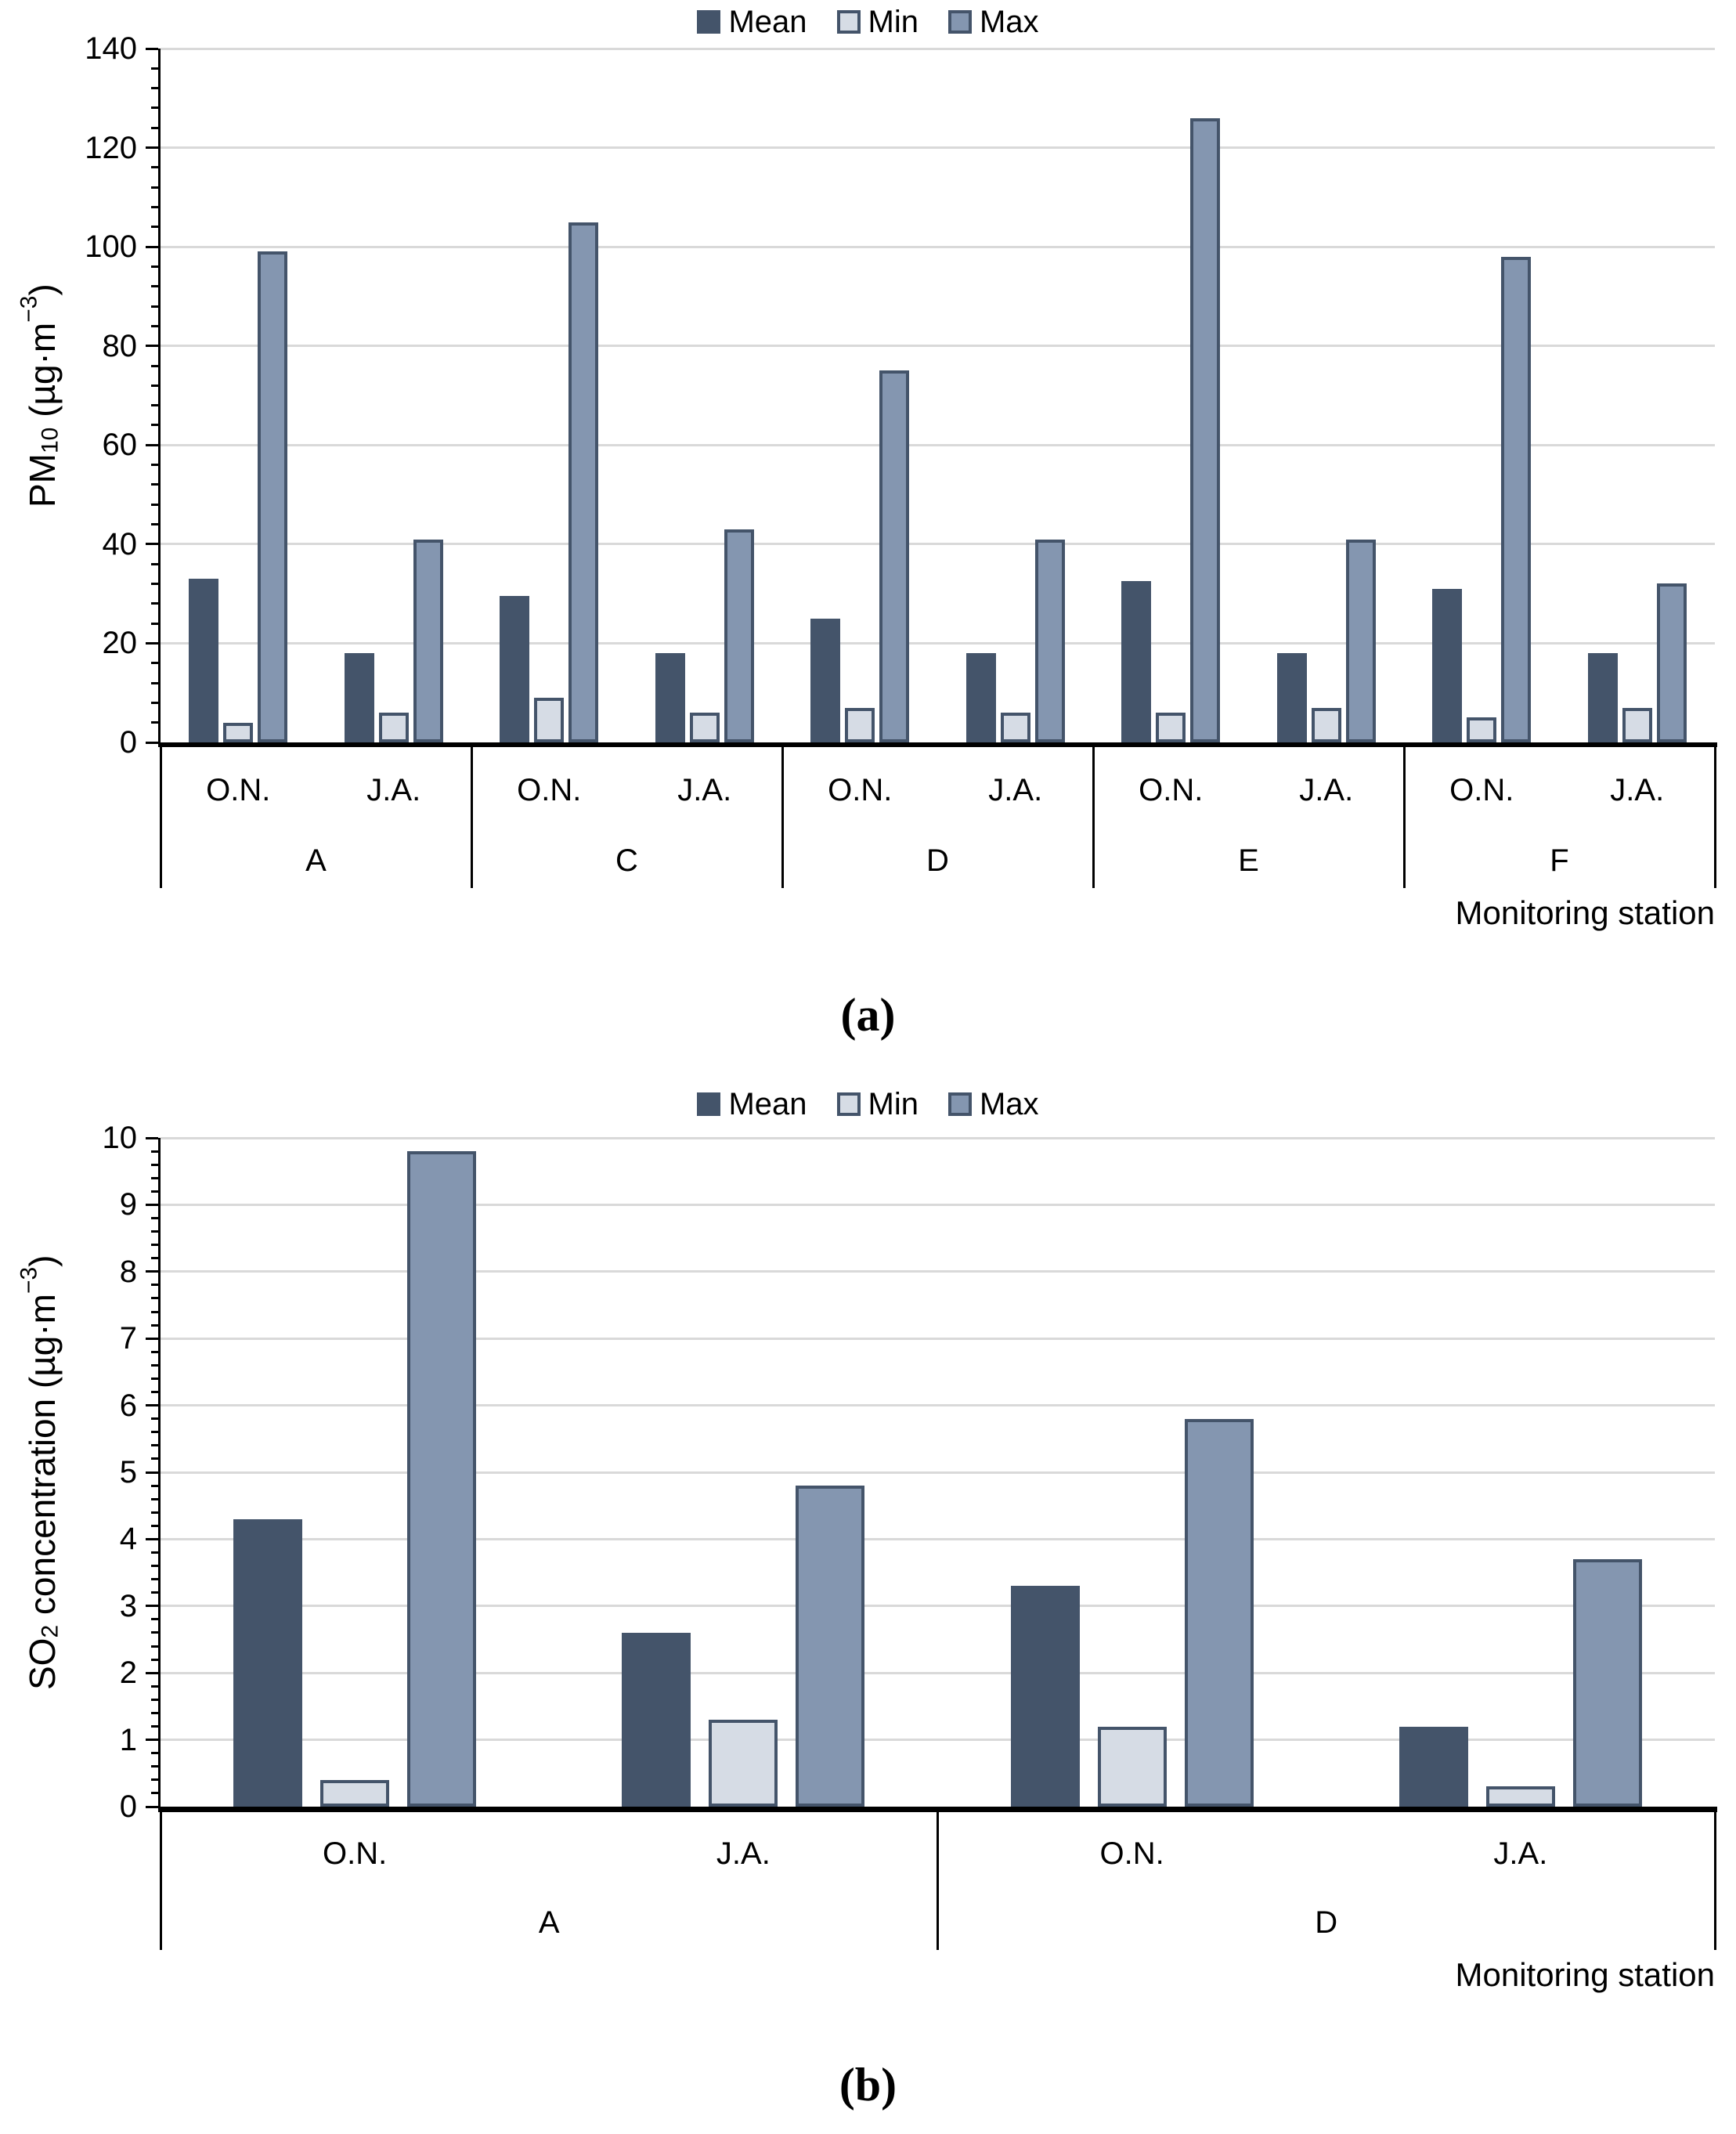 This screenshot has height=2134, width=1736. Describe the element at coordinates (111, 147) in the screenshot. I see `y-tick-label: 120` at that location.